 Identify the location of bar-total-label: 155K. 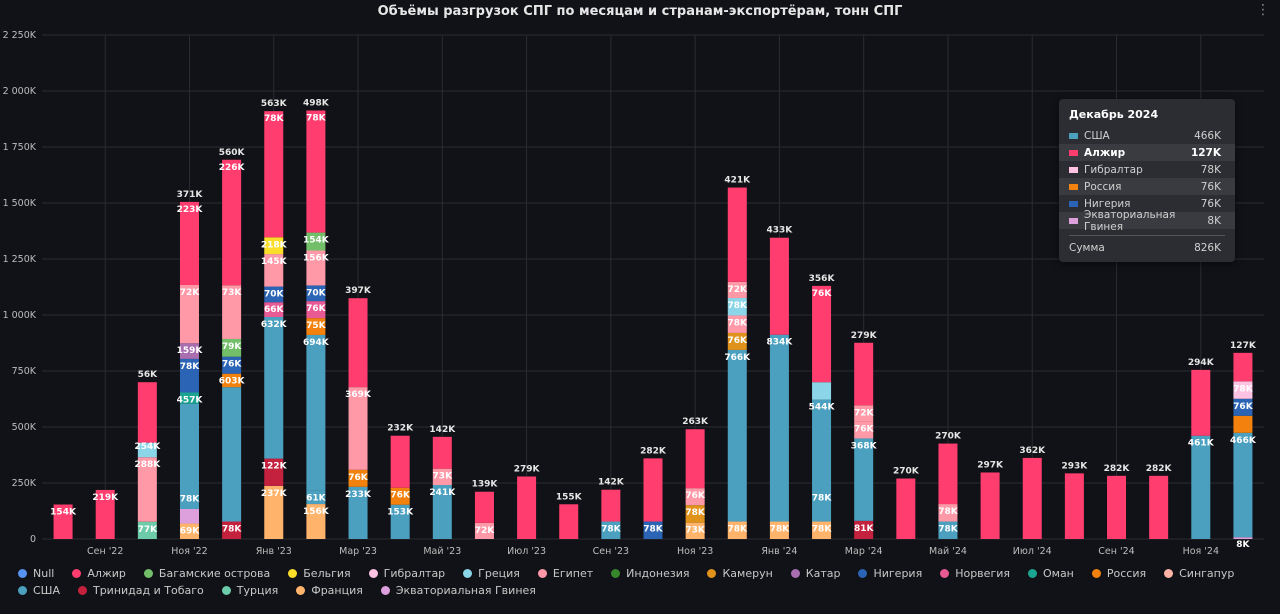
(569, 497).